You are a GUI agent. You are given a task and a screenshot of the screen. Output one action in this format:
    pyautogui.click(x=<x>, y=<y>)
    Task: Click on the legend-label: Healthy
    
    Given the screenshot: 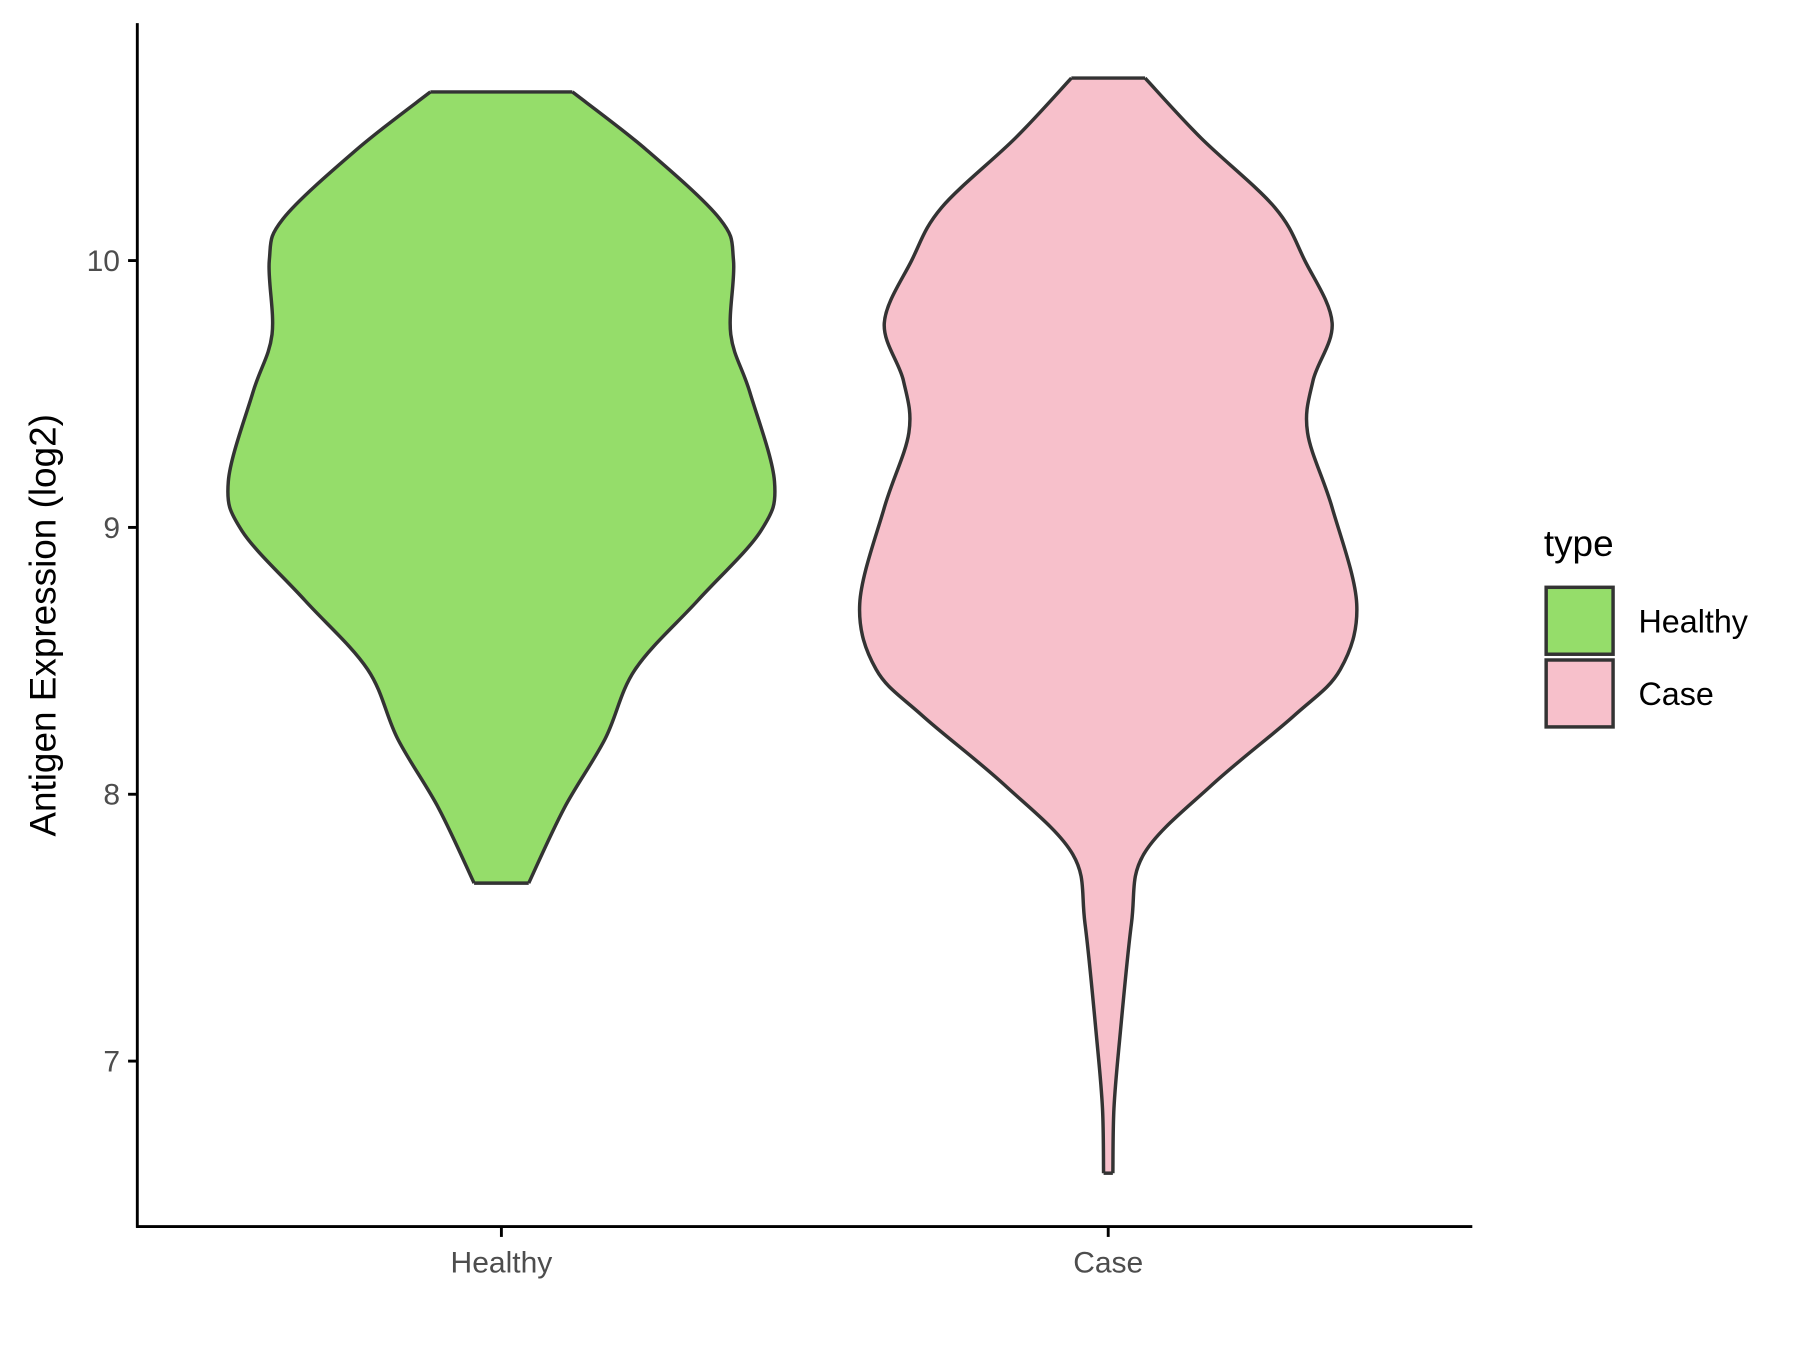 What is the action you would take?
    pyautogui.click(x=1693, y=621)
    